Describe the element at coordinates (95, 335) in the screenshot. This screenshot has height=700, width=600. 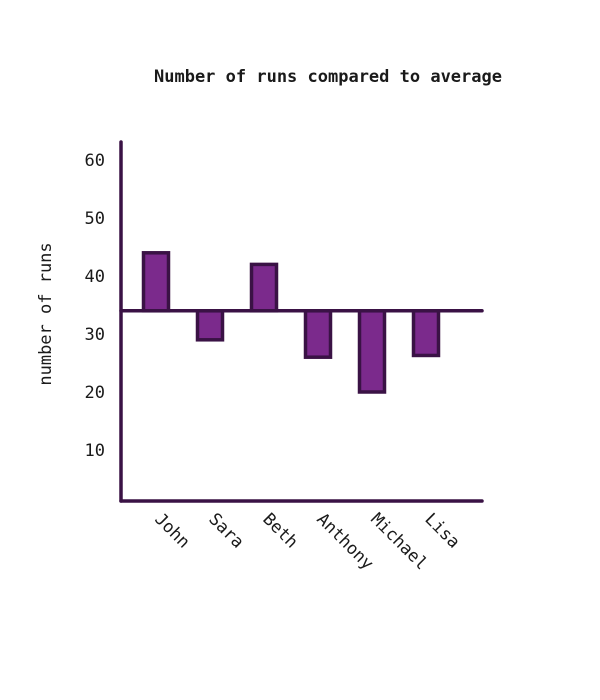
I see `y-tick-label: 30` at that location.